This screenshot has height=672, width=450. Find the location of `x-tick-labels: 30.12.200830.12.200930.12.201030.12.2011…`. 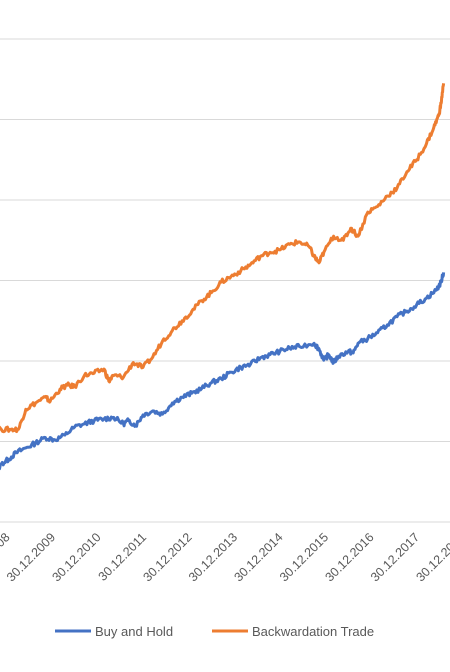

x-tick-labels: 30.12.200830.12.200930.12.201030.12.2011… is located at coordinates (225, 557).